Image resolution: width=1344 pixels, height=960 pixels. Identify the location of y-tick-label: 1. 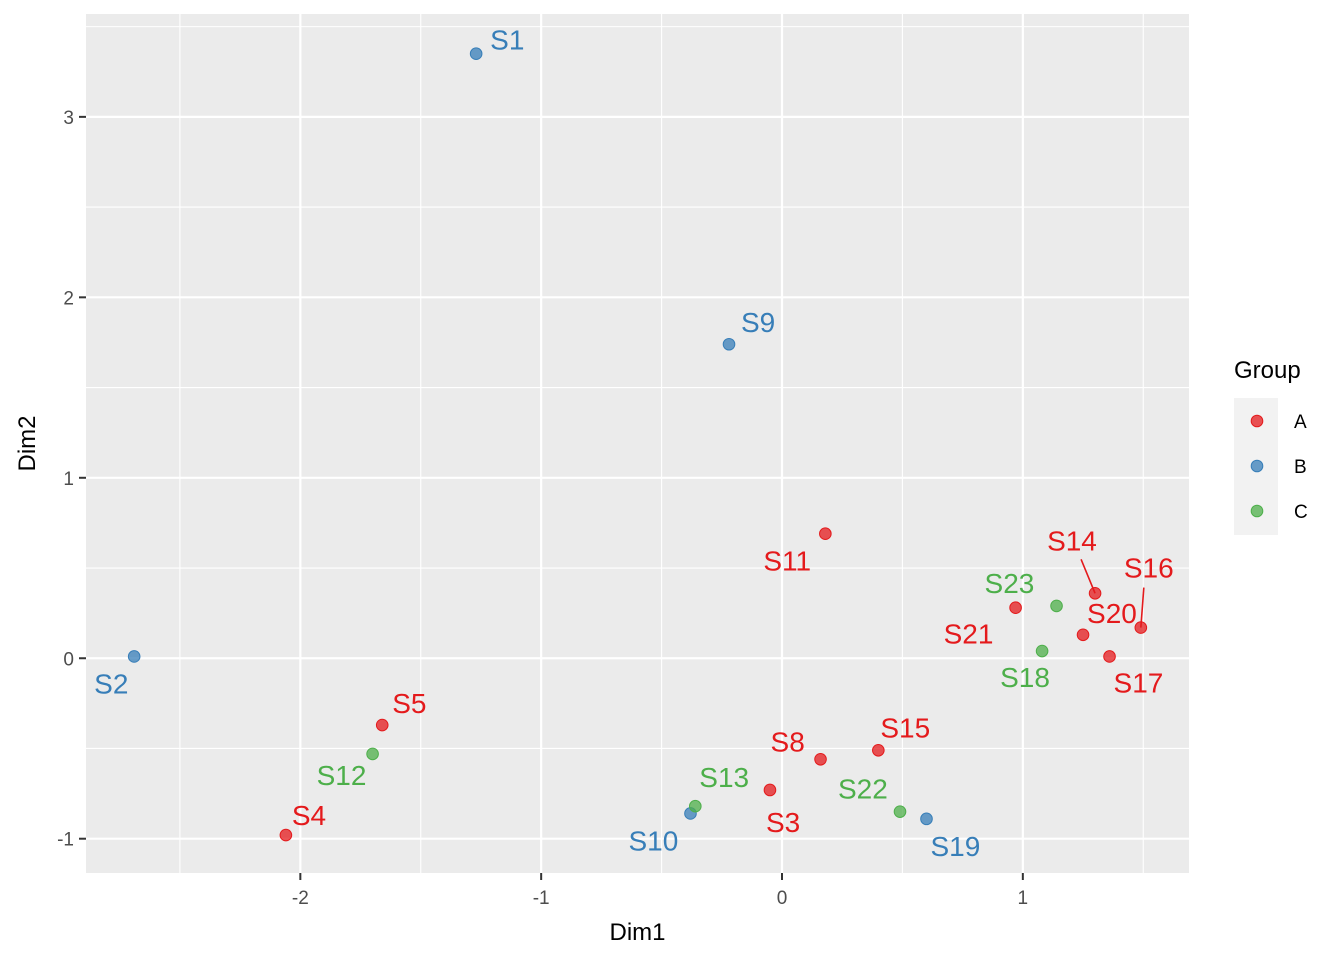
(68, 479).